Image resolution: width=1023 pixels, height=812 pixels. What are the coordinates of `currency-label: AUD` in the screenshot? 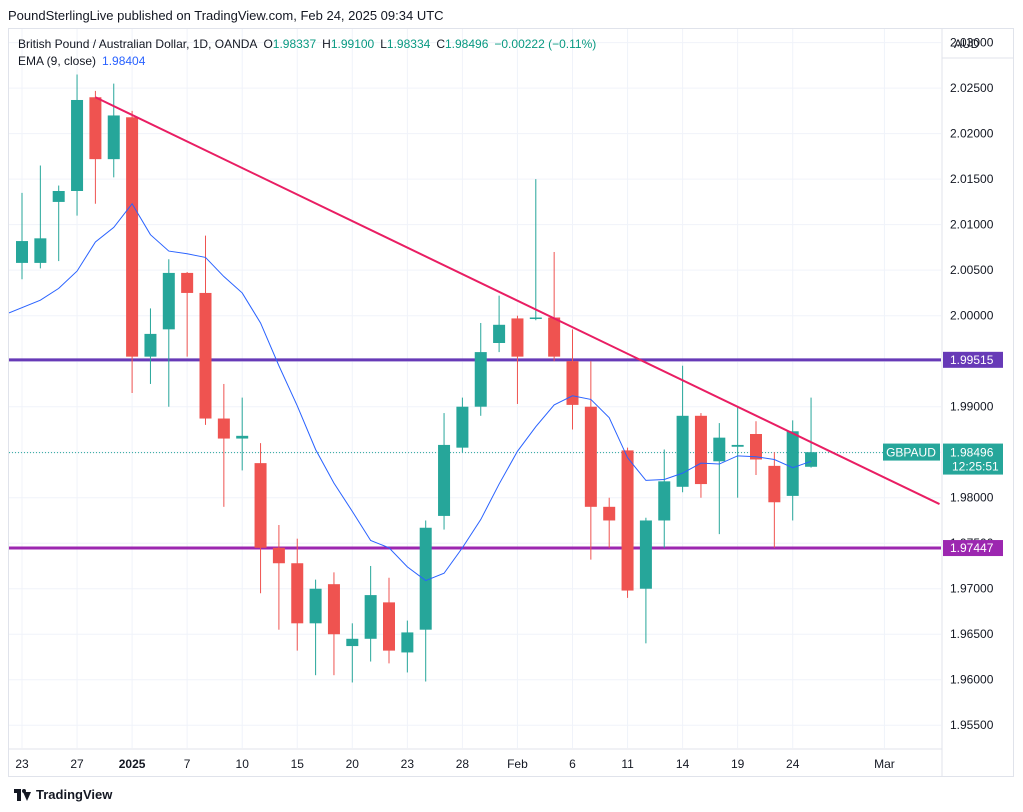 It's located at (967, 44).